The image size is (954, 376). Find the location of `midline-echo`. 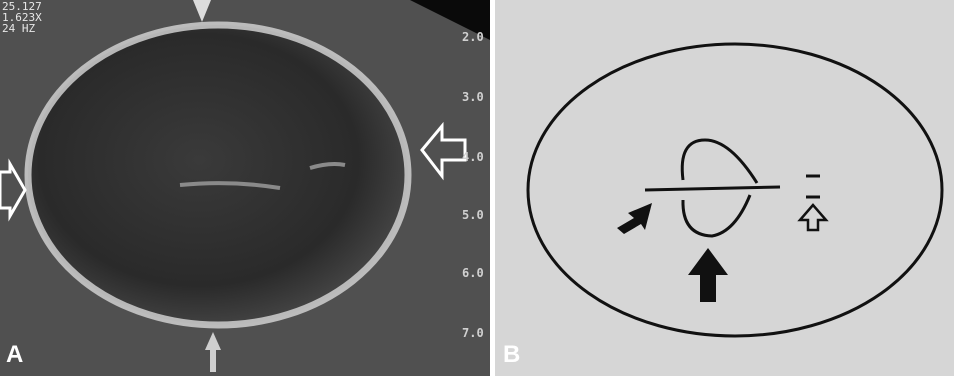

midline-echo is located at coordinates (230, 185).